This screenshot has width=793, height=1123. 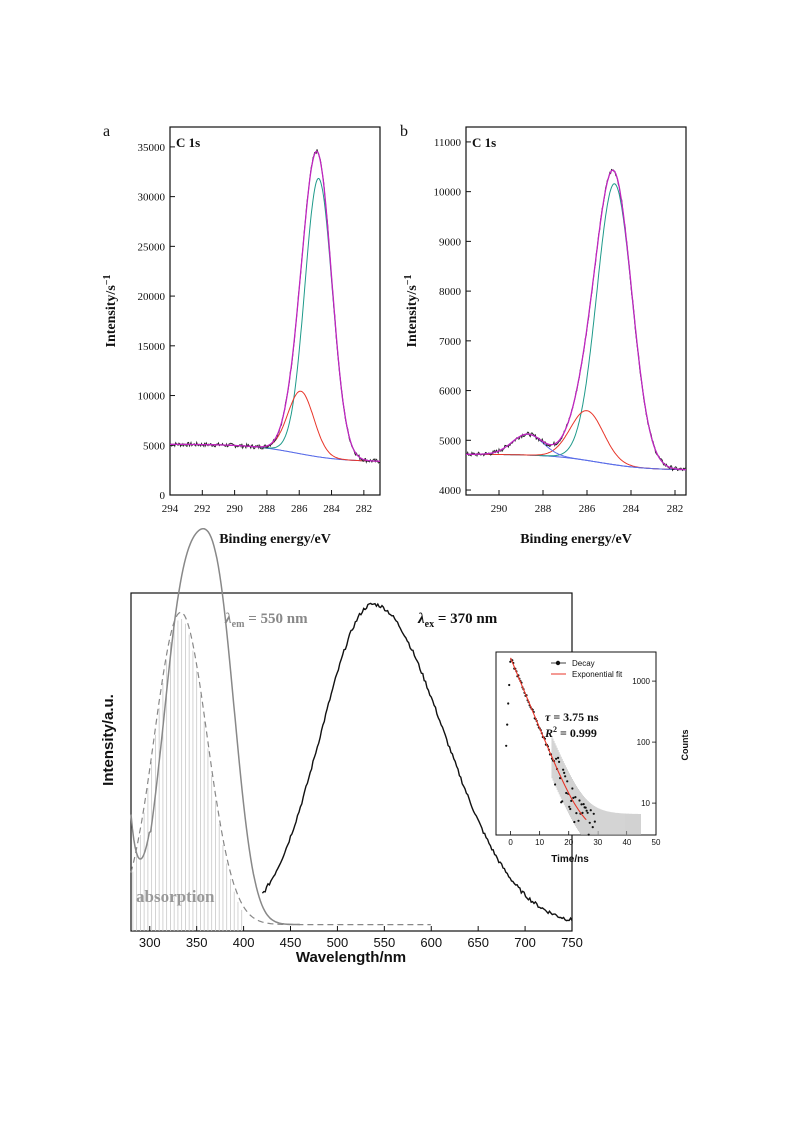 What do you see at coordinates (197, 942) in the screenshot?
I see `panel-c-x-tick-label: 350` at bounding box center [197, 942].